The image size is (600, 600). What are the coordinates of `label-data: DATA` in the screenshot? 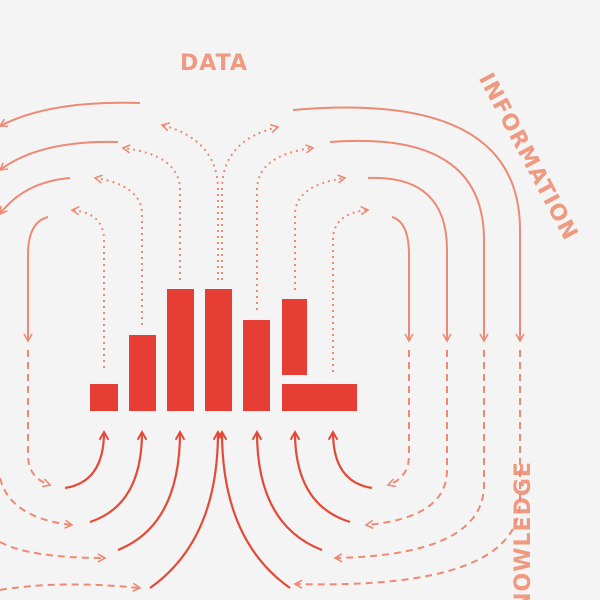 It's located at (214, 63).